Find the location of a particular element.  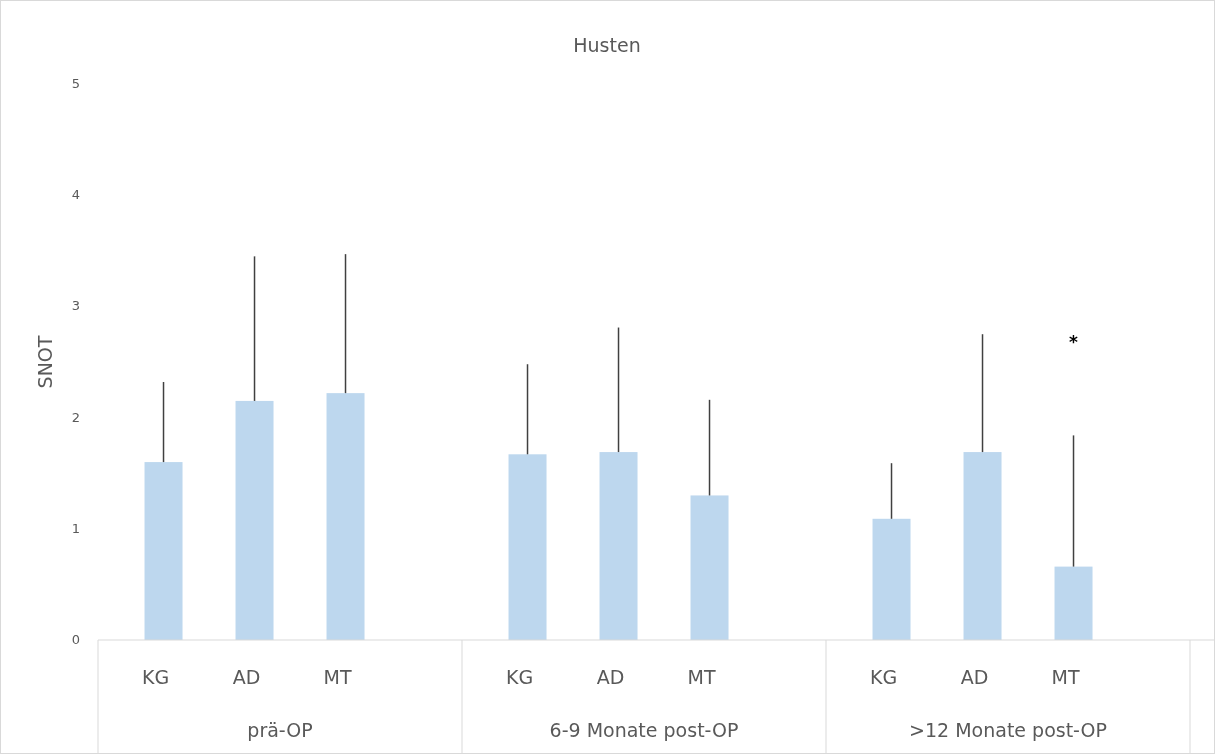

y-tick-label: 1 is located at coordinates (76, 528).